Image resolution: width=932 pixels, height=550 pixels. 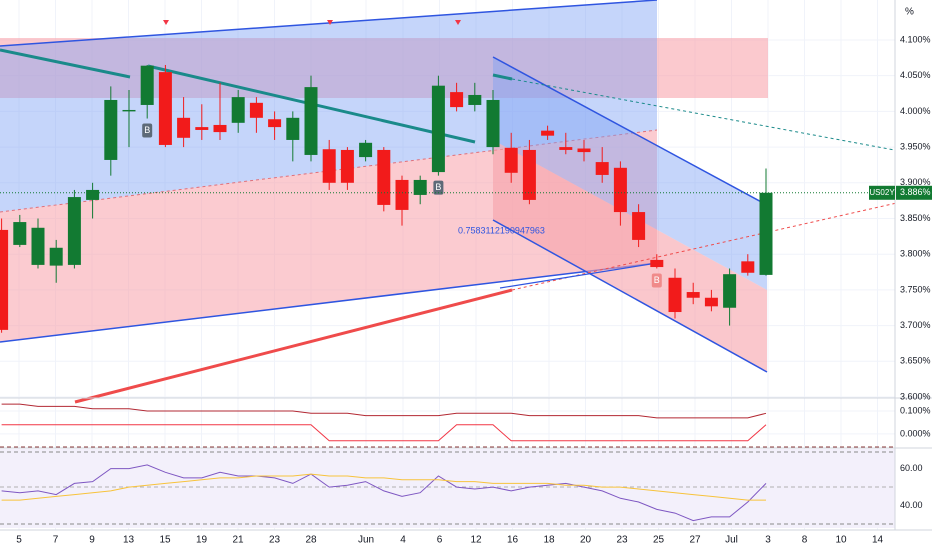 What do you see at coordinates (549, 540) in the screenshot?
I see `x-tick-label: 18` at bounding box center [549, 540].